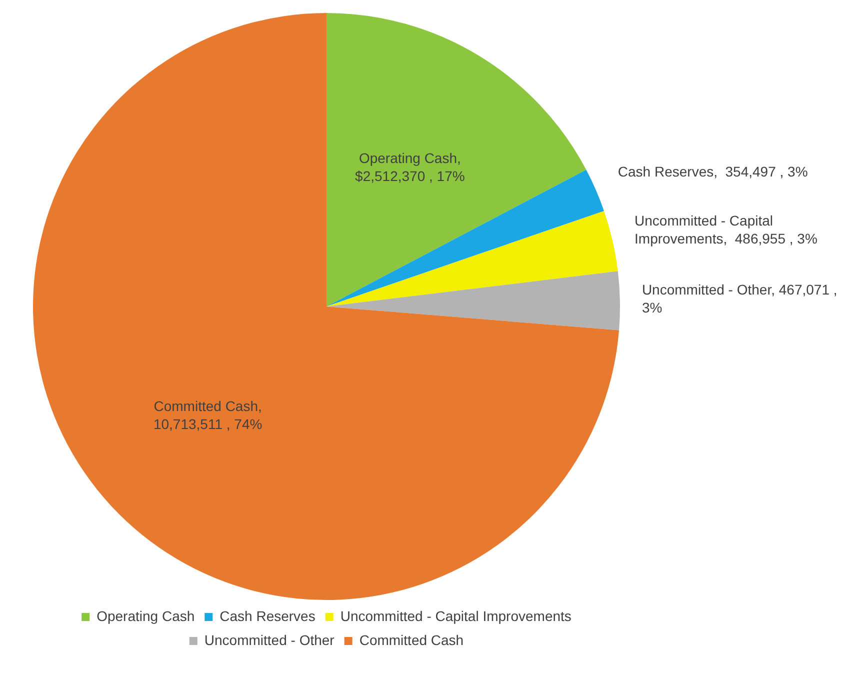  I want to click on data-label: Cash Reserves, 354,497 , 3%, so click(713, 171).